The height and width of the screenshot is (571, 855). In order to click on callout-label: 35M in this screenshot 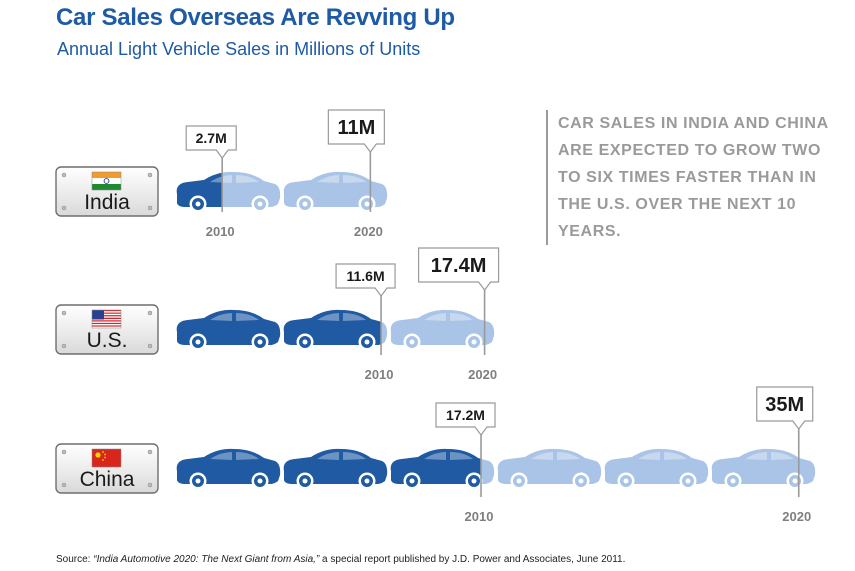, I will do `click(784, 405)`.